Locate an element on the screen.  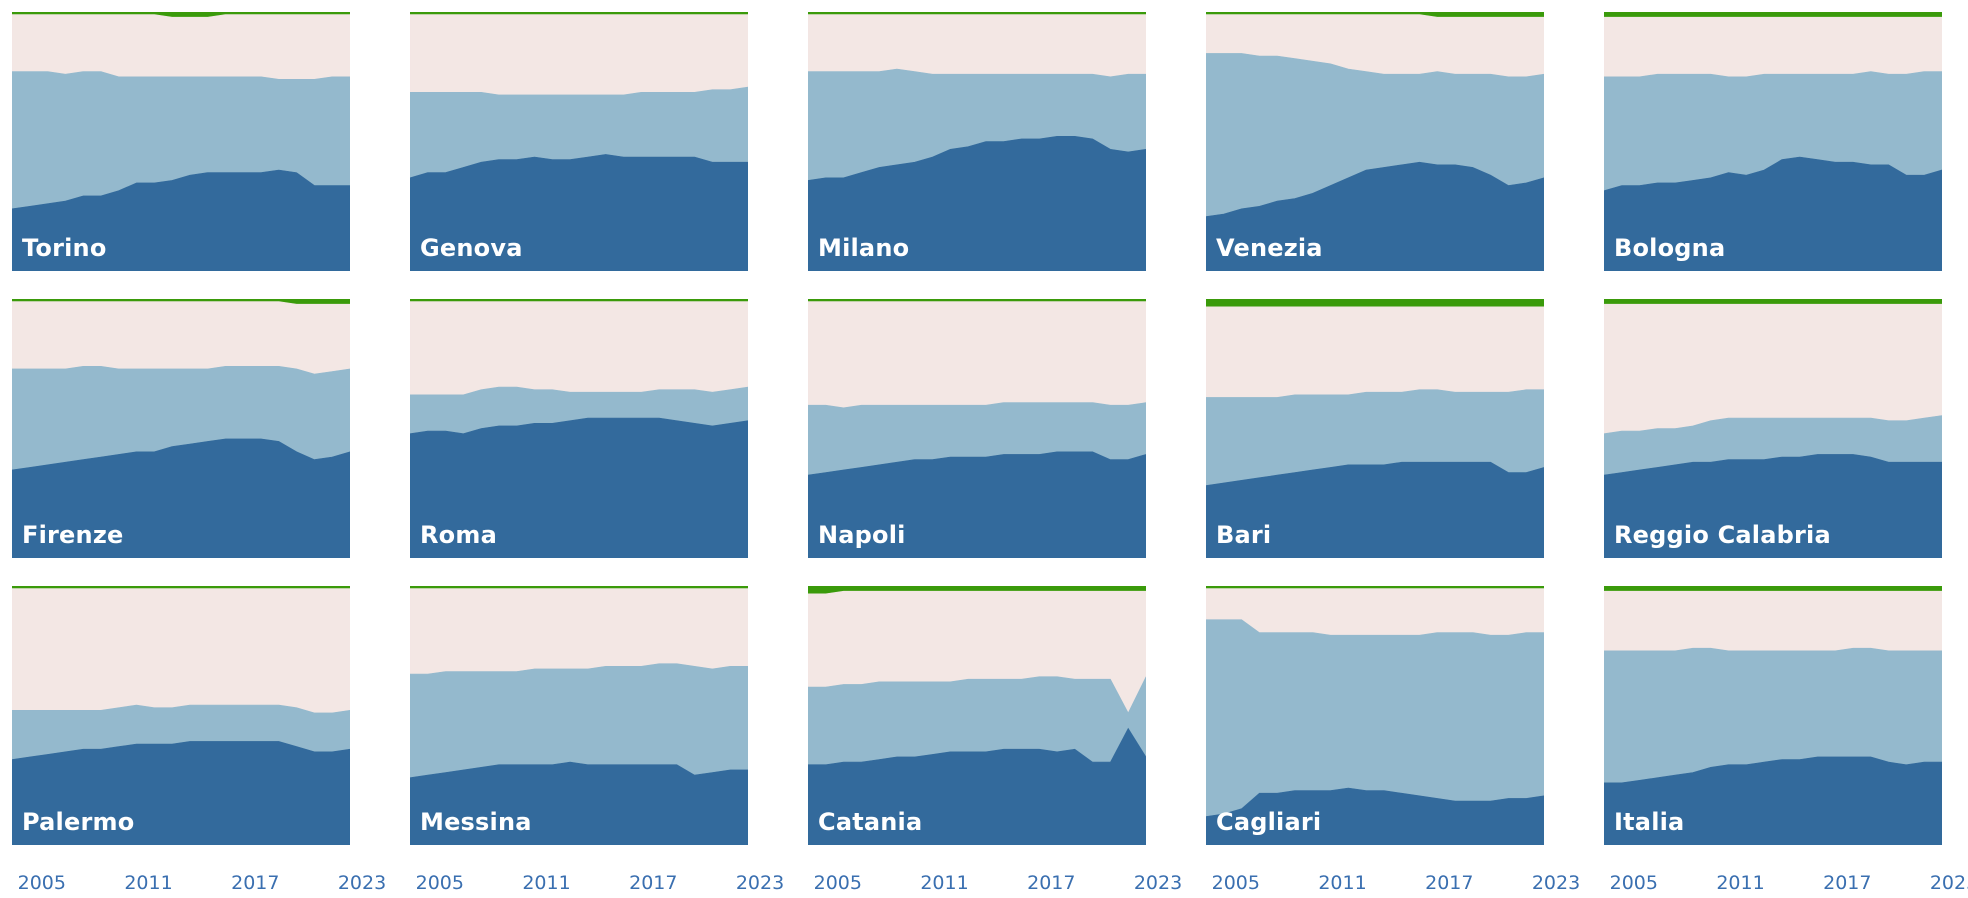
panel-roma: Roma is located at coordinates (579, 428).